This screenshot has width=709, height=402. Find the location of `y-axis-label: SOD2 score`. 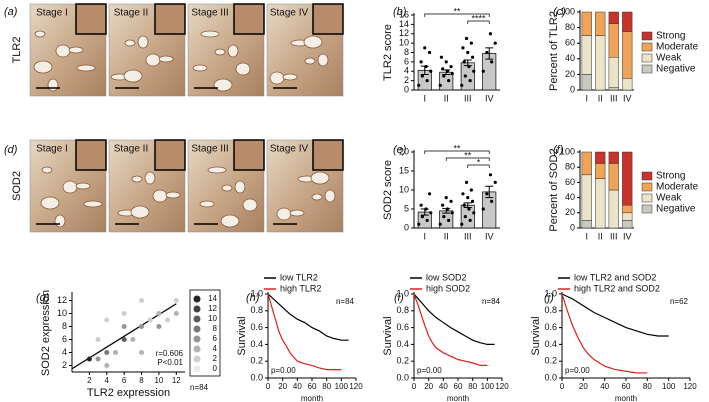

y-axis-label: SOD2 score is located at coordinates (388, 190).